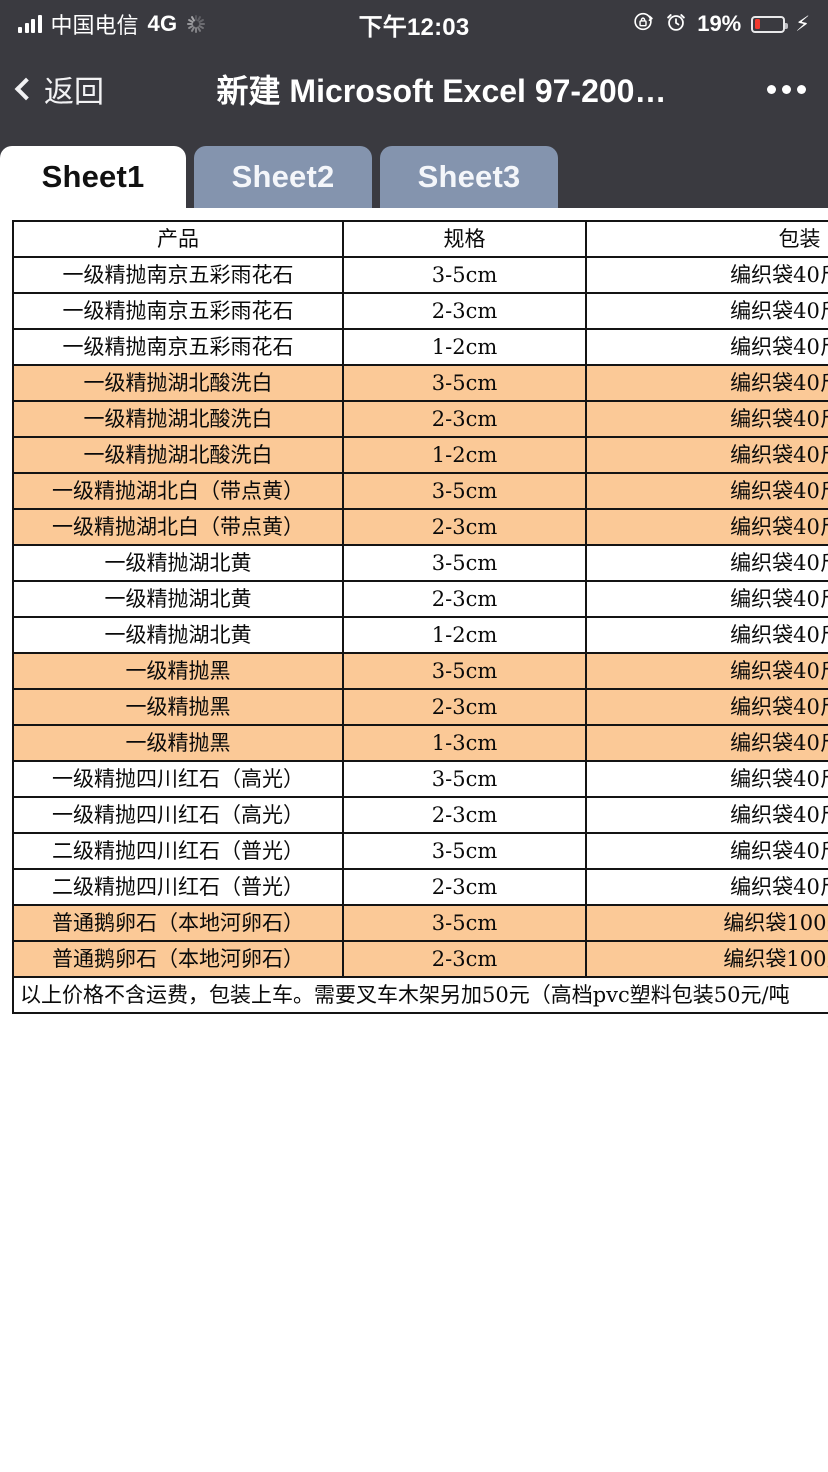  What do you see at coordinates (74, 92) in the screenshot?
I see `back-button-label: 返回` at bounding box center [74, 92].